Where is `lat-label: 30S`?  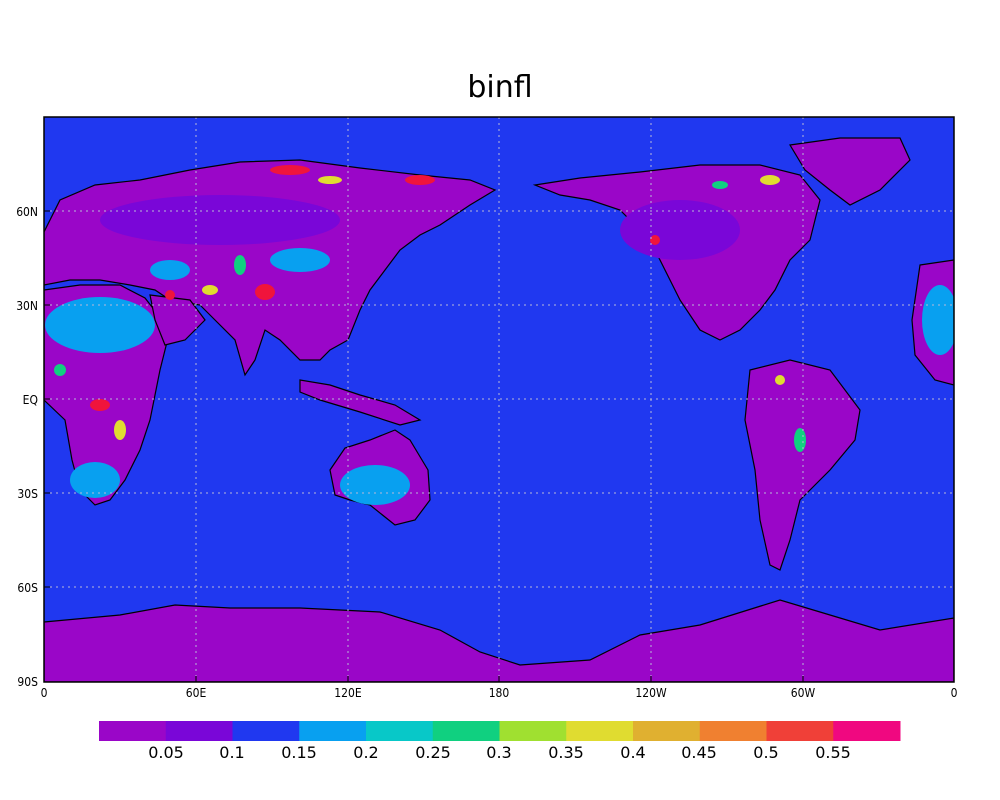 lat-label: 30S is located at coordinates (27, 494).